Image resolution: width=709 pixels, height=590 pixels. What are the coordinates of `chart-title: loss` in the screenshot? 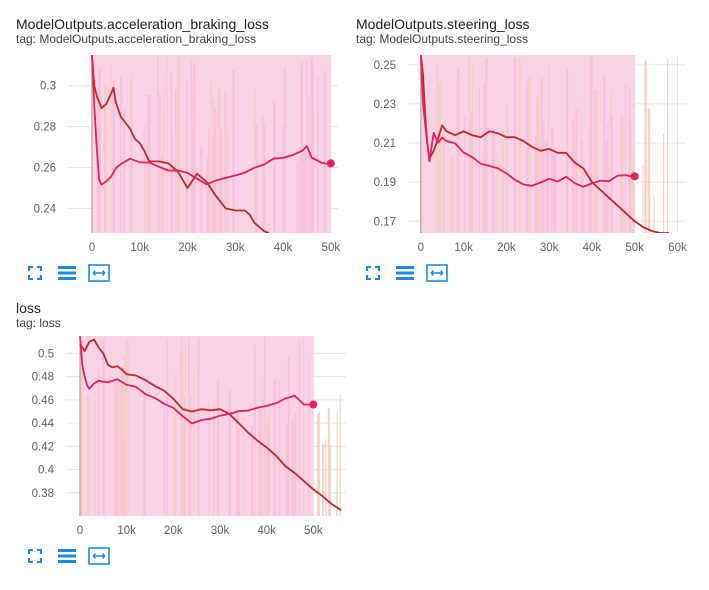 It's located at (28, 308).